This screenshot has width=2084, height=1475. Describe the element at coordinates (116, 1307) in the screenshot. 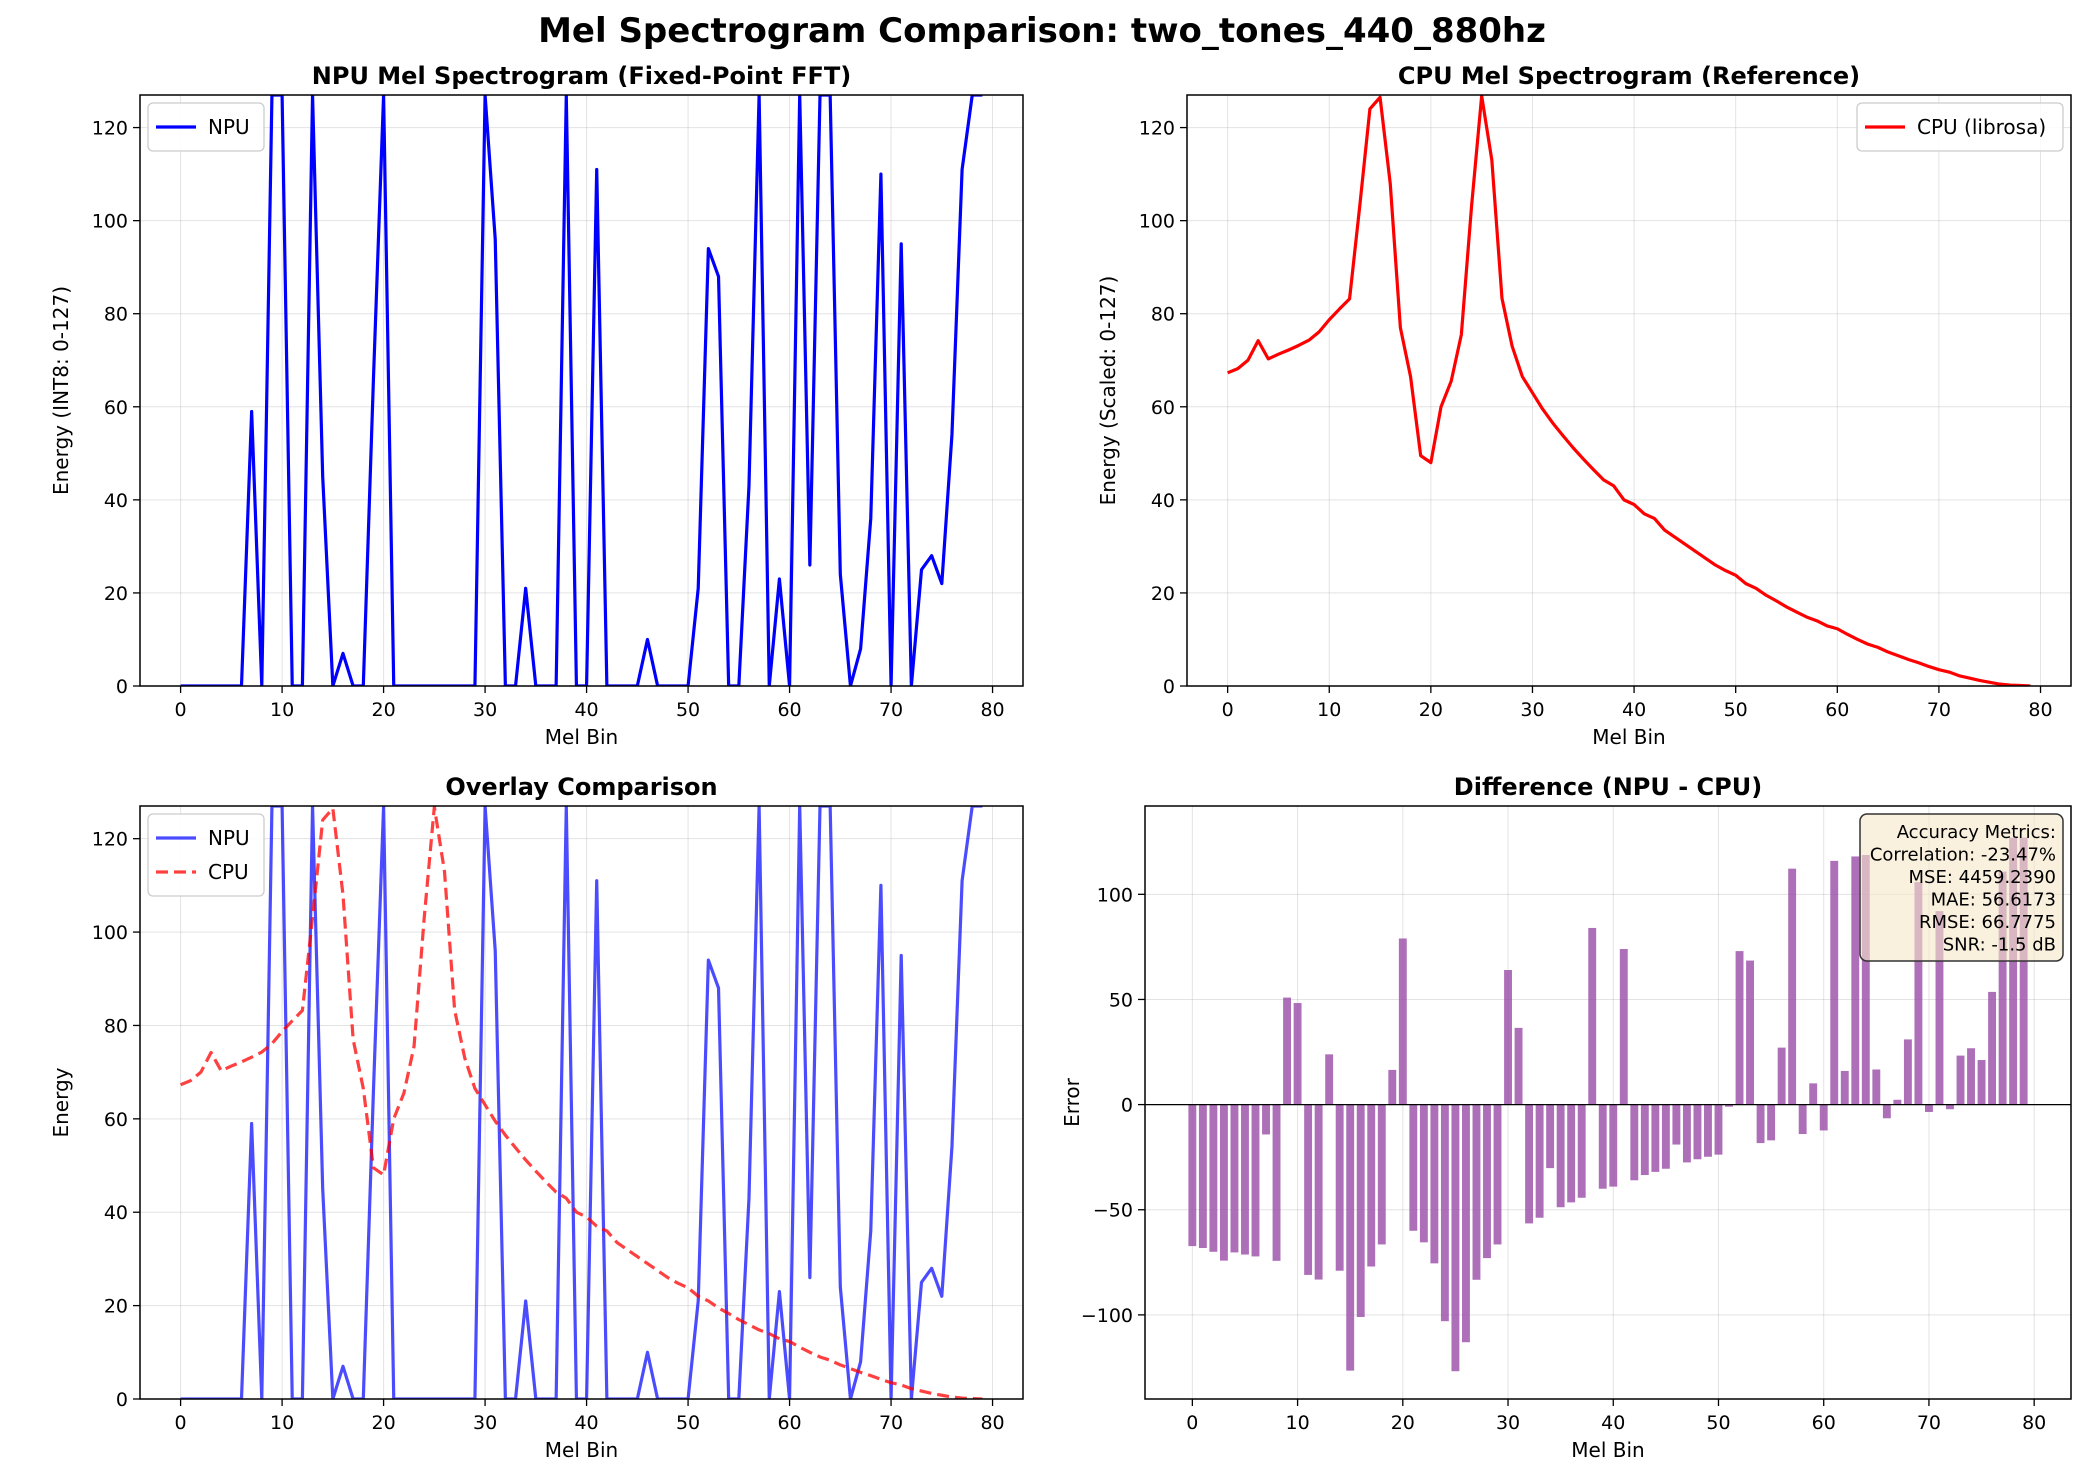

I see `y-tick-label: 20` at that location.